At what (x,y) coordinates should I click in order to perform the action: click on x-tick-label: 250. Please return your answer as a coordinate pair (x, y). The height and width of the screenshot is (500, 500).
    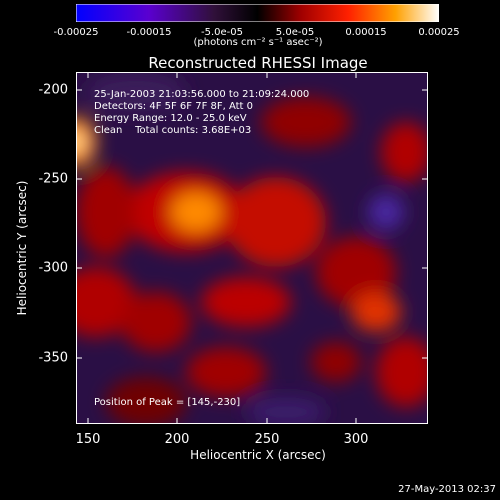
    Looking at the image, I should click on (267, 439).